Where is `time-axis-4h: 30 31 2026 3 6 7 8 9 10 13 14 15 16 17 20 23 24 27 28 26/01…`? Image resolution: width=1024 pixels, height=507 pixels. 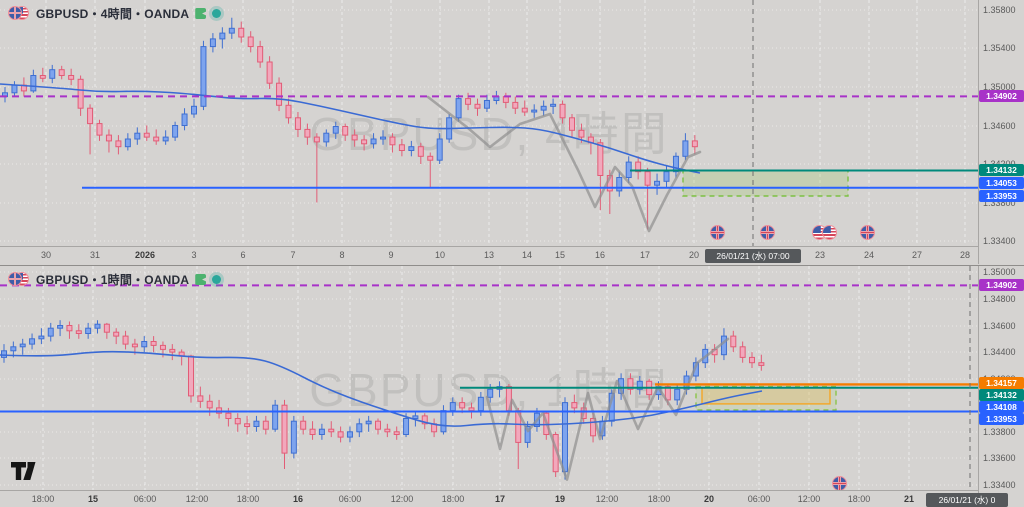 time-axis-4h: 30 31 2026 3 6 7 8 9 10 13 14 15 16 17 20 23 24 27 28 26/01… is located at coordinates (489, 255).